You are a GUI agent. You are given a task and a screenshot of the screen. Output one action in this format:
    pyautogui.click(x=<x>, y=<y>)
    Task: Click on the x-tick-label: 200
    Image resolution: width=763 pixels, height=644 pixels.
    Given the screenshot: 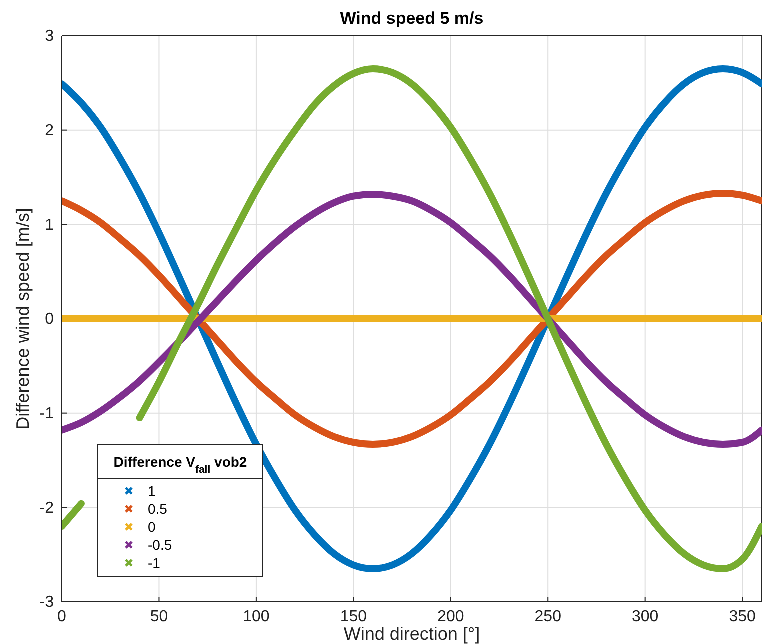 What is the action you would take?
    pyautogui.click(x=451, y=617)
    